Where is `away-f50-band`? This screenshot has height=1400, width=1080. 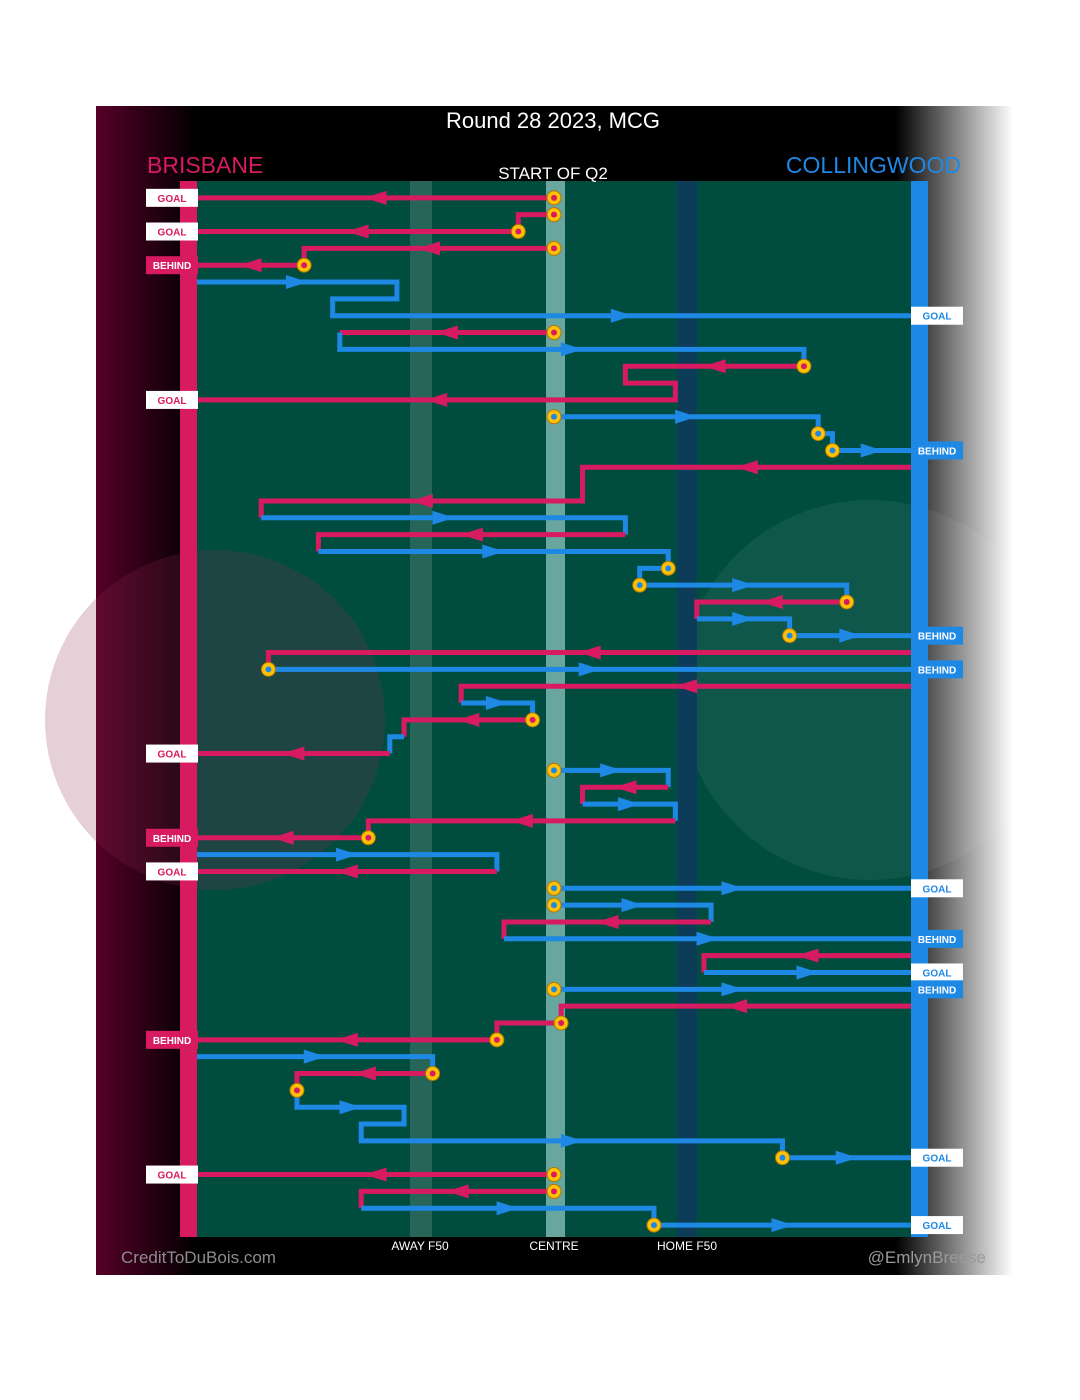
away-f50-band is located at coordinates (421, 709).